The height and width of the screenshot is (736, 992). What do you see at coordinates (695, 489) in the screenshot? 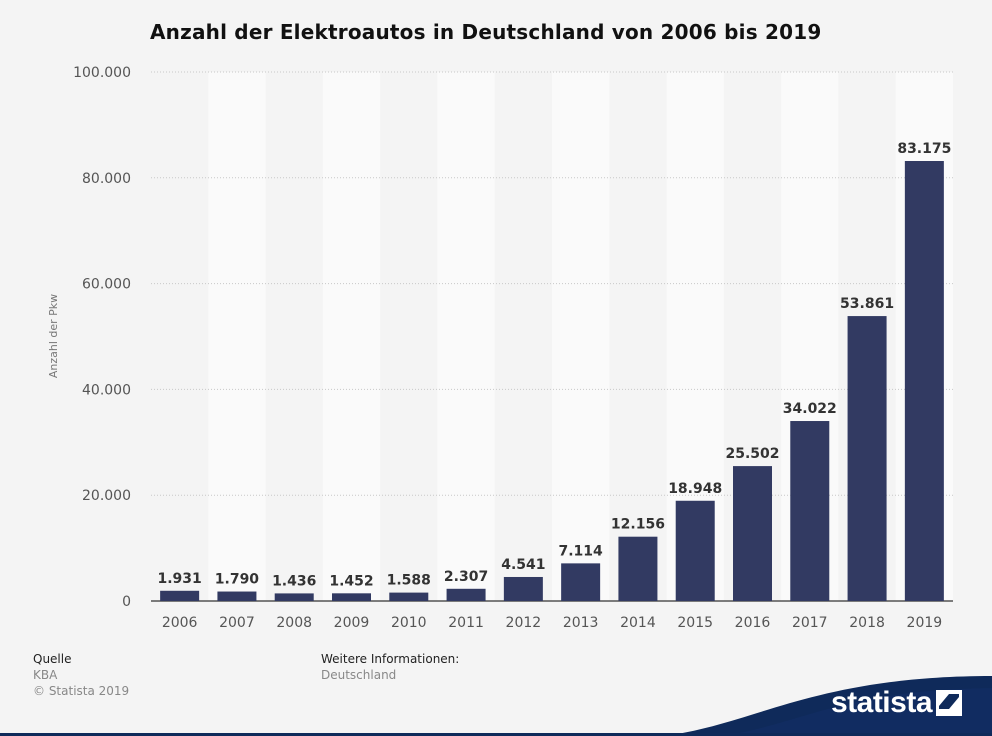
I see `data-label-2015: 18.948` at bounding box center [695, 489].